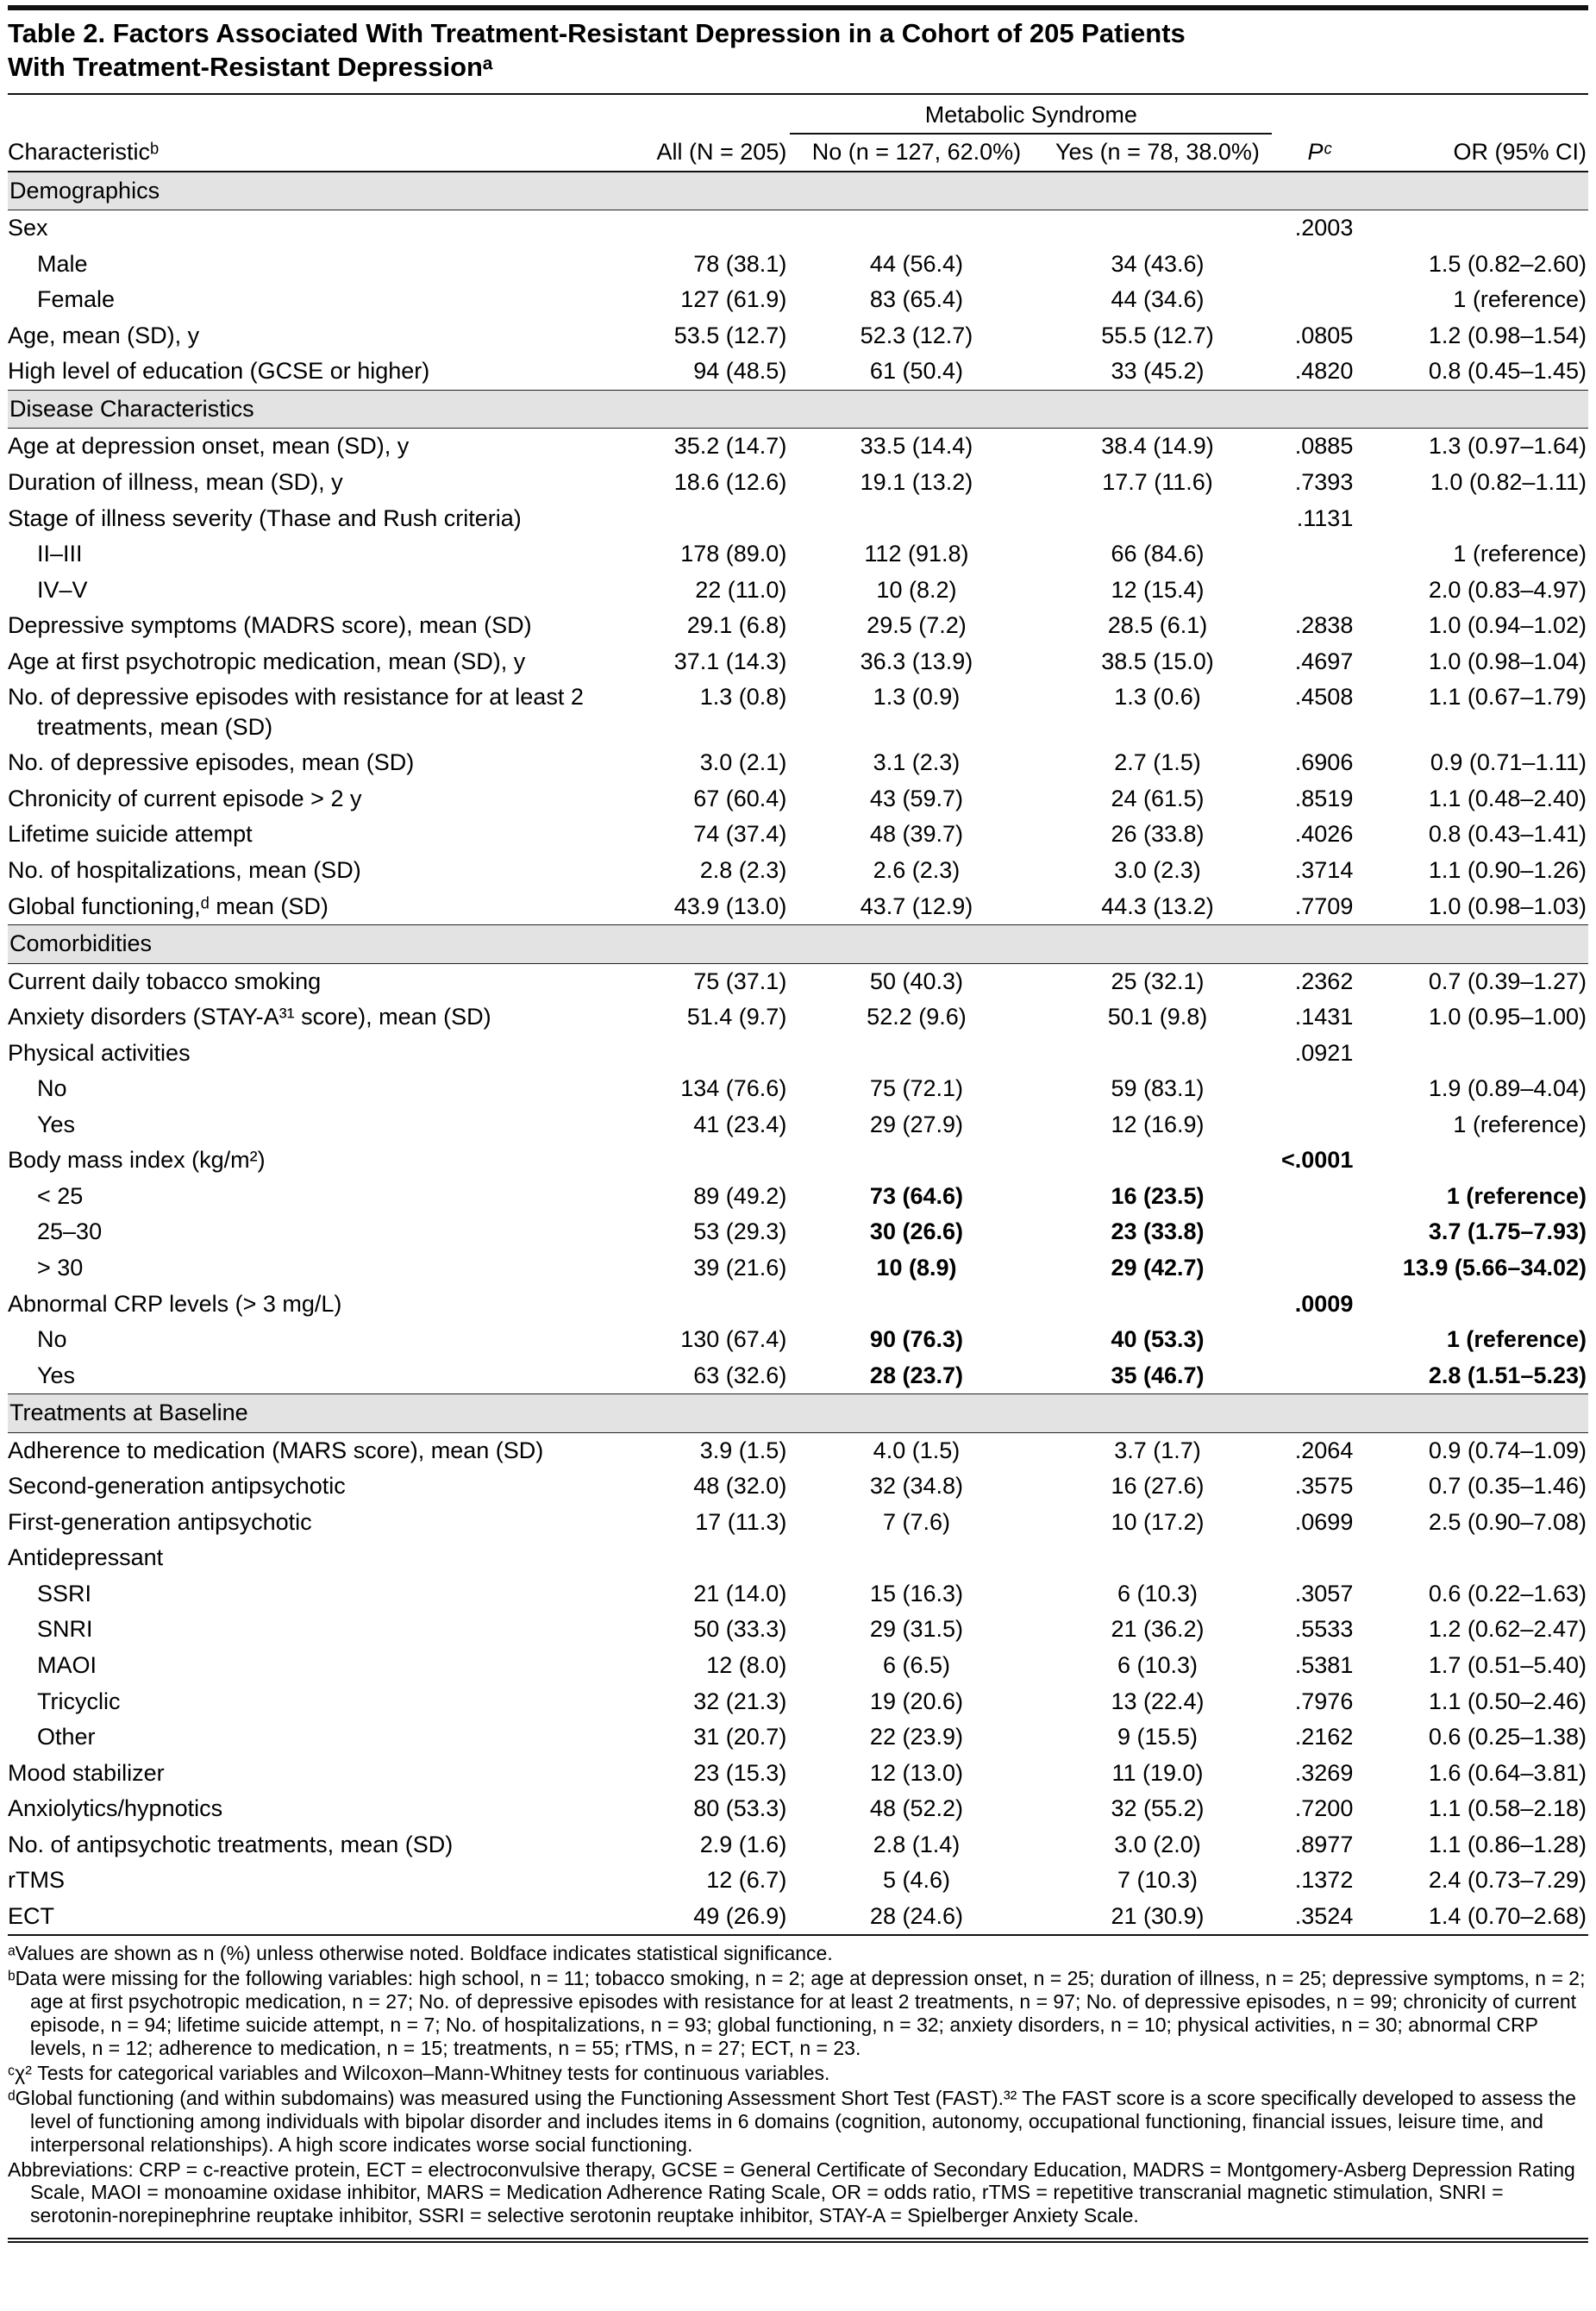 This screenshot has height=2311, width=1596. What do you see at coordinates (740, 1737) in the screenshot?
I see `cell-all: 31 (20.7)` at bounding box center [740, 1737].